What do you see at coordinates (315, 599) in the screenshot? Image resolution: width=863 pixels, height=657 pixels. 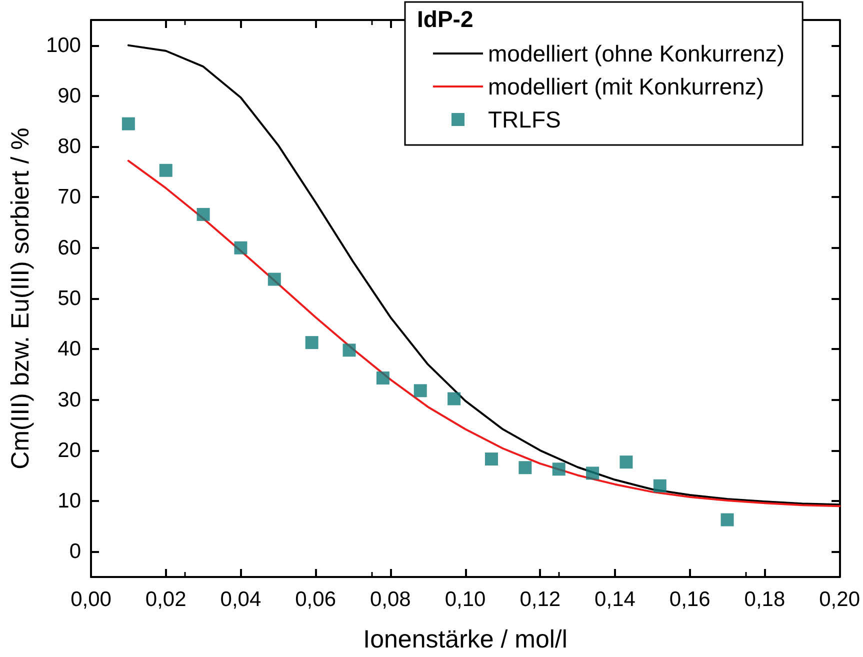 I see `x-tick-label: 0,06` at bounding box center [315, 599].